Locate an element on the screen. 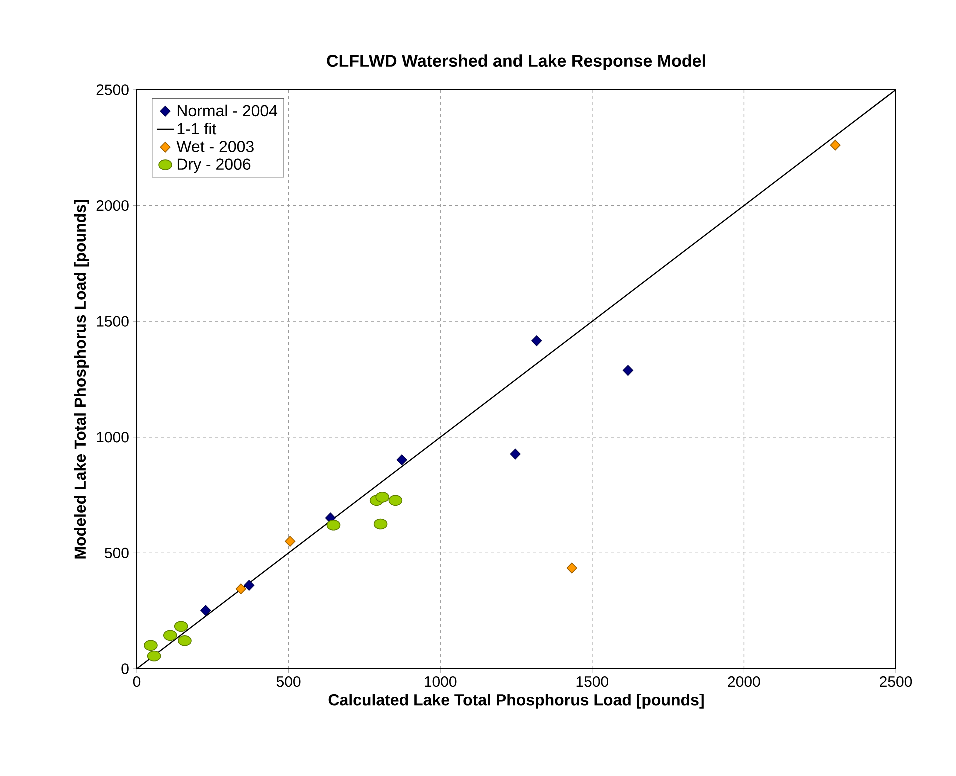 This screenshot has width=956, height=776. y-tick-label: 2000 is located at coordinates (112, 206).